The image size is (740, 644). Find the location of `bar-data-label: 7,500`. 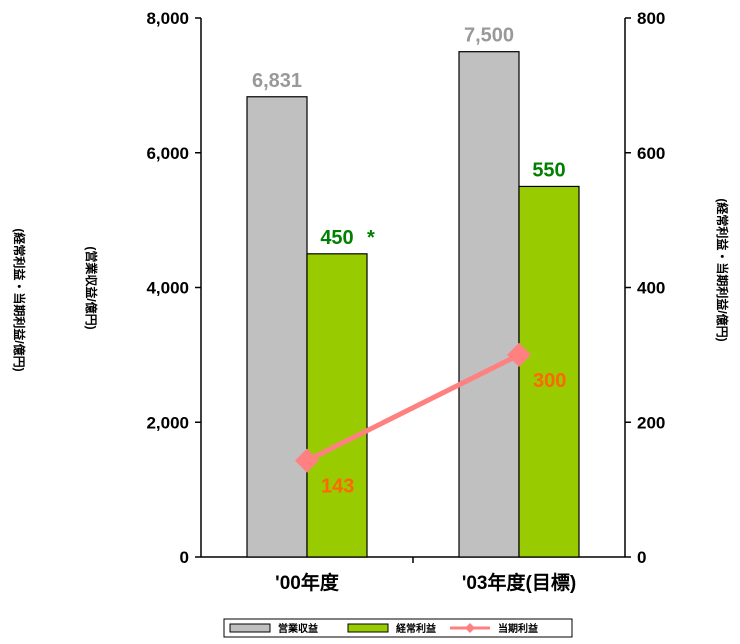

bar-data-label: 7,500 is located at coordinates (489, 36).